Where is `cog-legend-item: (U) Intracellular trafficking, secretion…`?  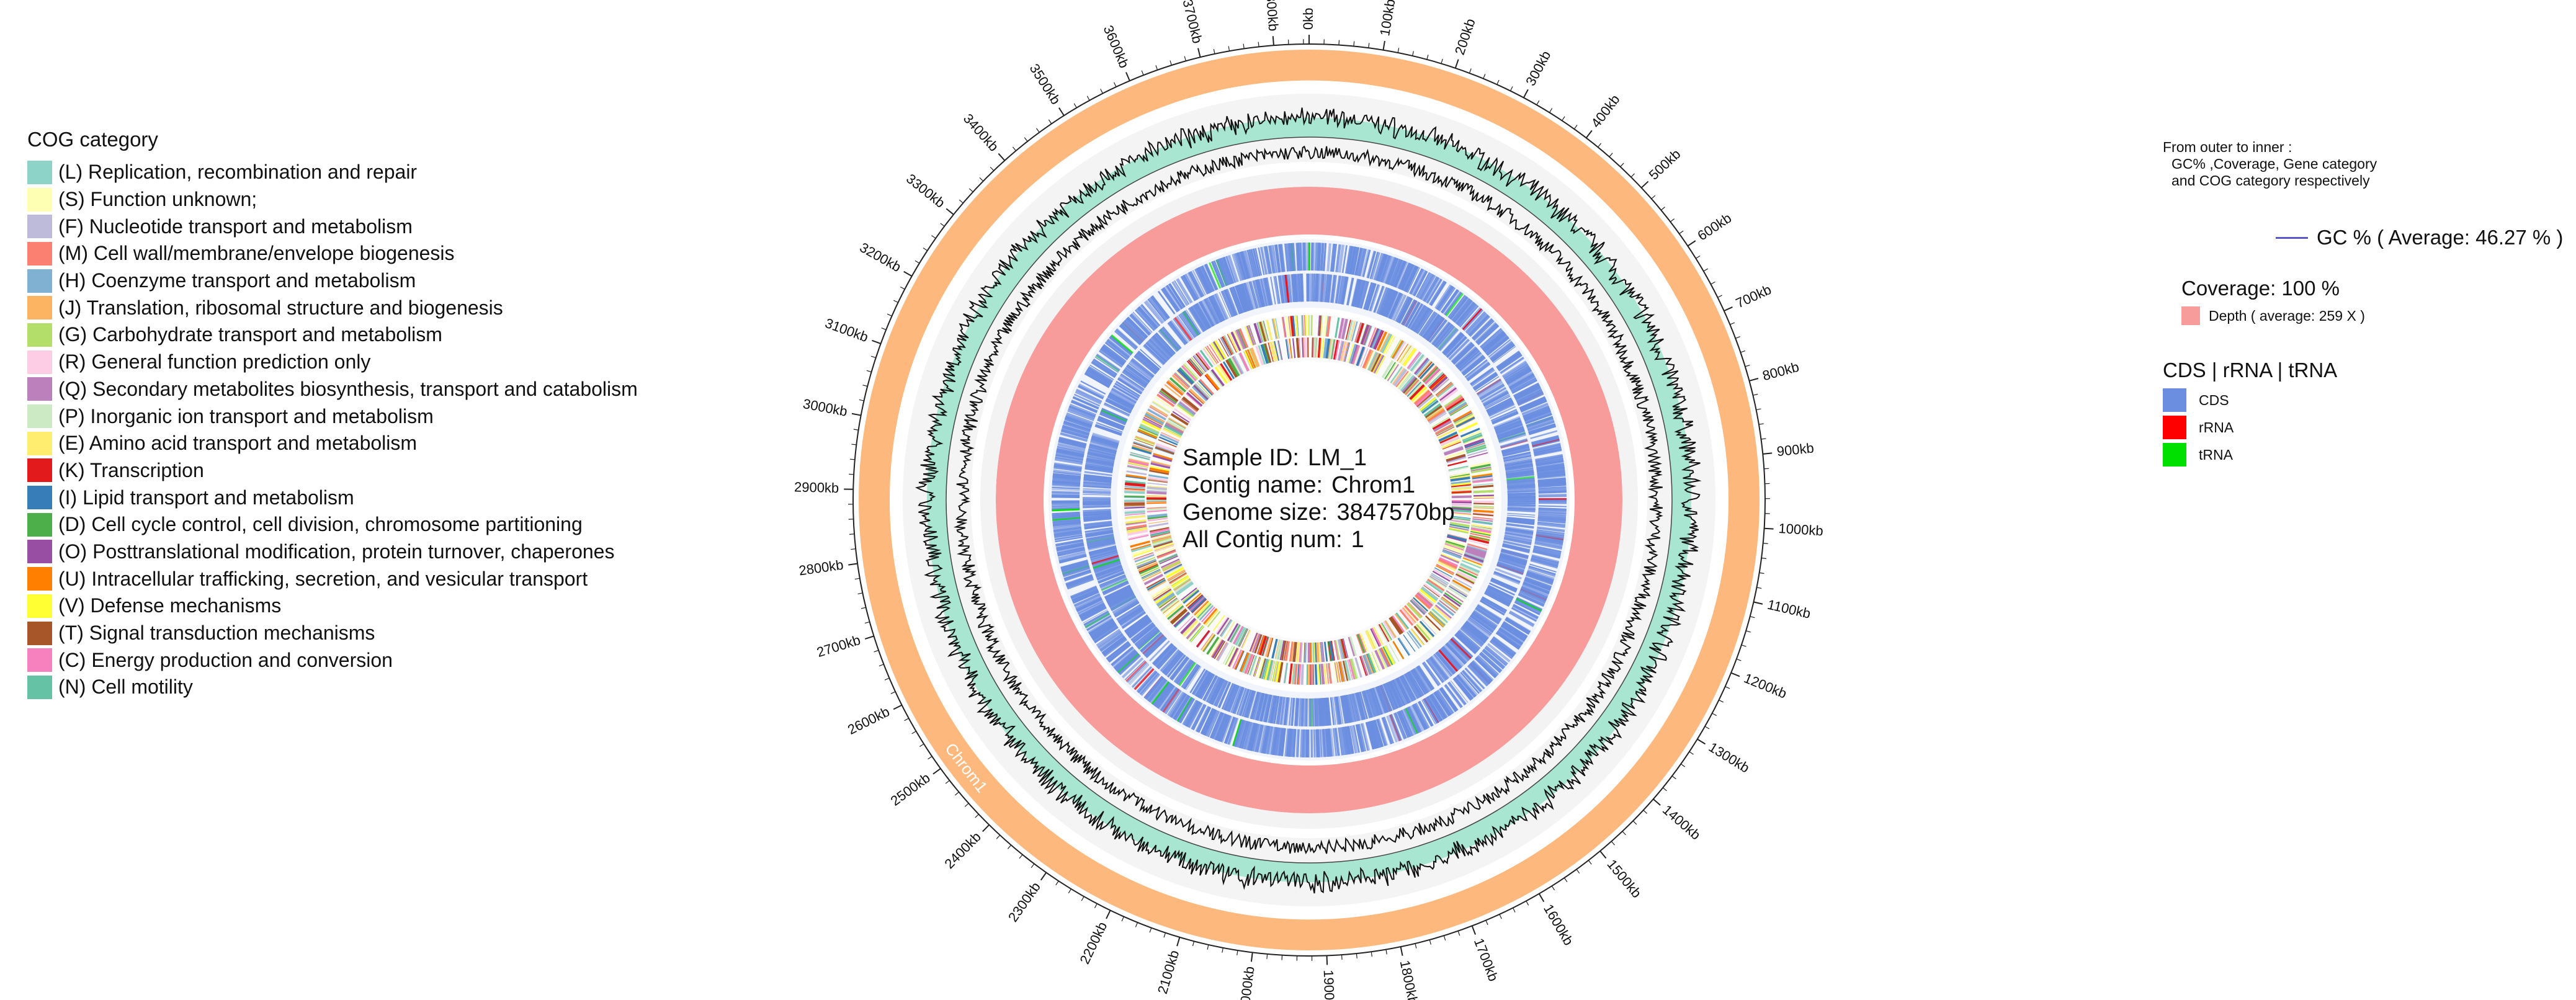 cog-legend-item: (U) Intracellular trafficking, secretion… is located at coordinates (332, 578).